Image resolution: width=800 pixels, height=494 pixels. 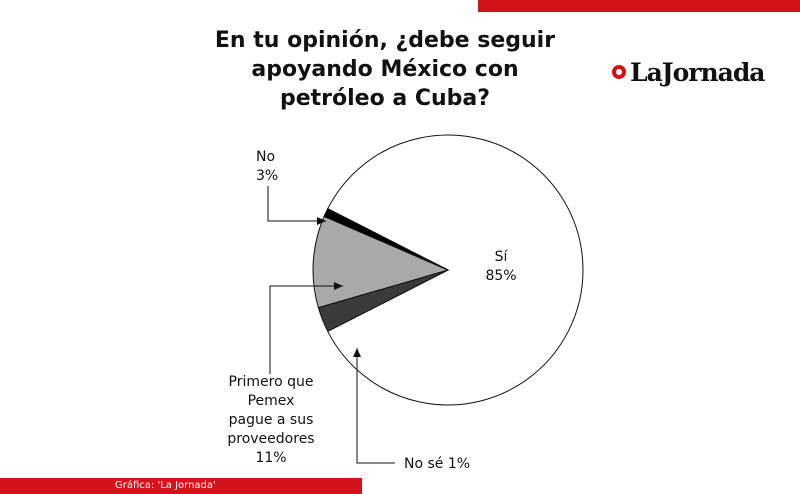 I want to click on label-si: Sí 85%, so click(x=500, y=266).